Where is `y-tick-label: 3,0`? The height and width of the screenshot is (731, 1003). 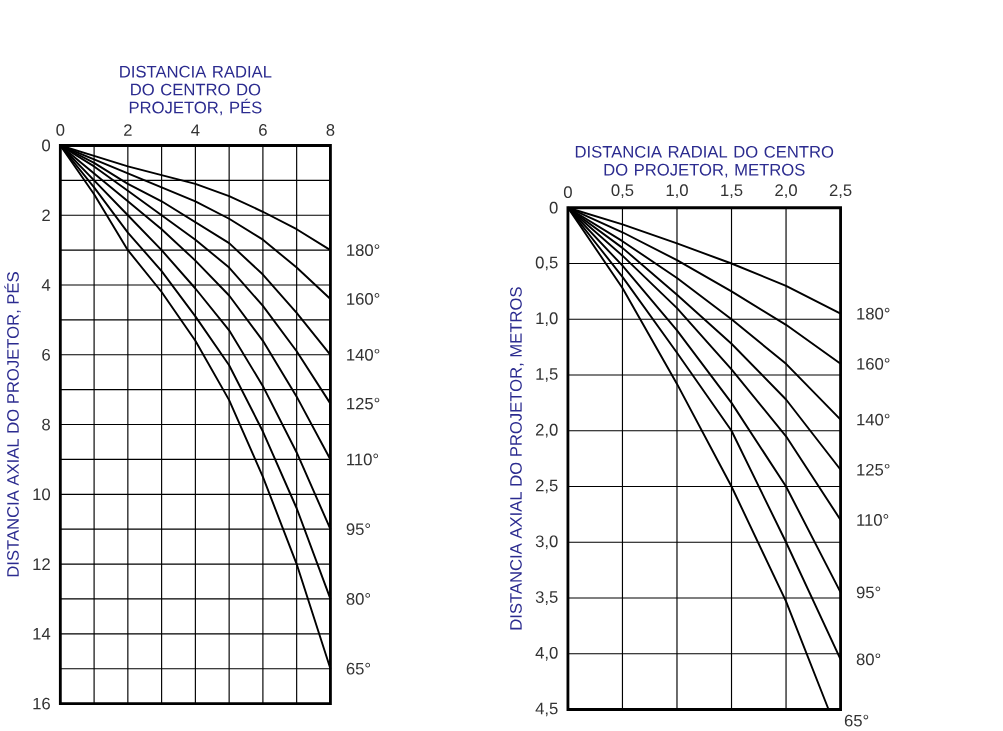
y-tick-label: 3,0 is located at coordinates (546, 542).